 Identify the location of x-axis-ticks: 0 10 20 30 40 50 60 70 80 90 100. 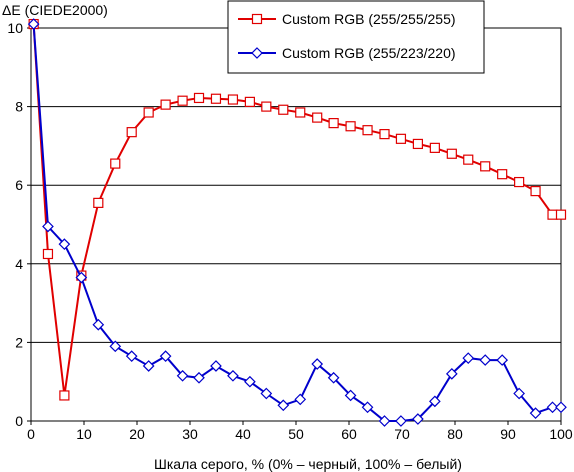
(300, 431).